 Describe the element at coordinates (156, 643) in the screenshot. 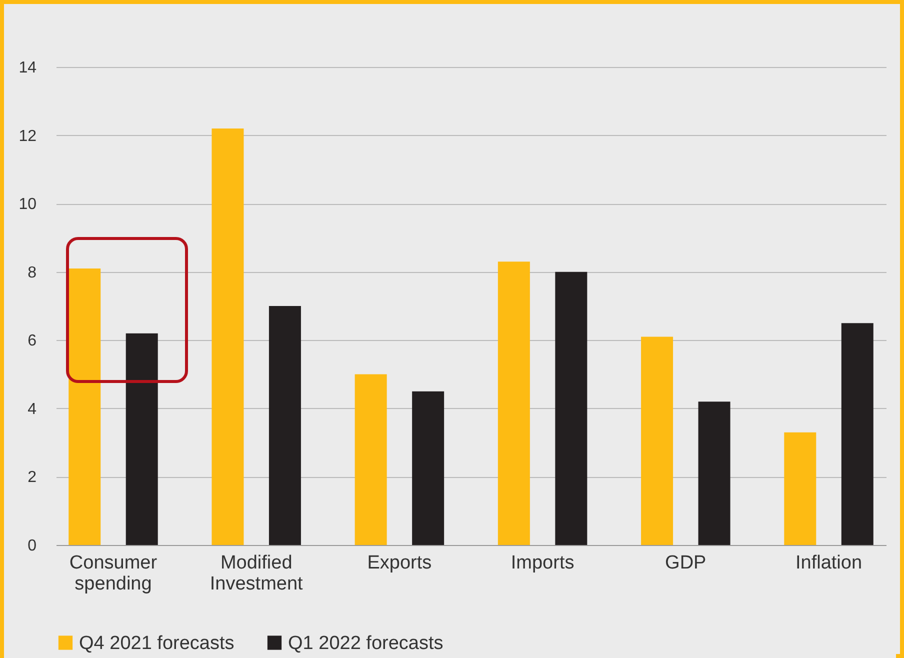

I see `legend-label: Q4 2021 forecasts` at that location.